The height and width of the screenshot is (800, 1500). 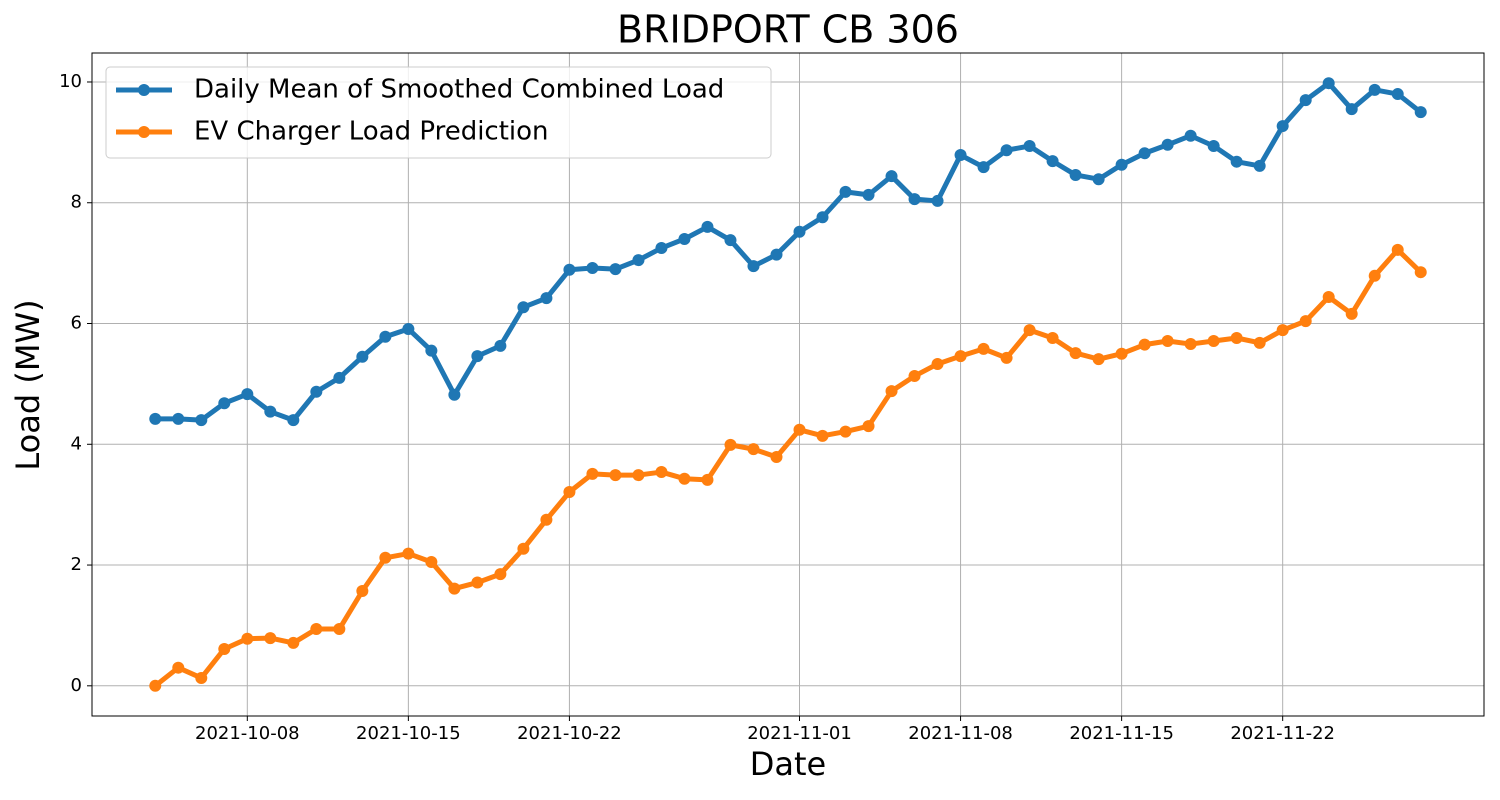 What do you see at coordinates (76, 202) in the screenshot?
I see `y-tick-label: 8` at bounding box center [76, 202].